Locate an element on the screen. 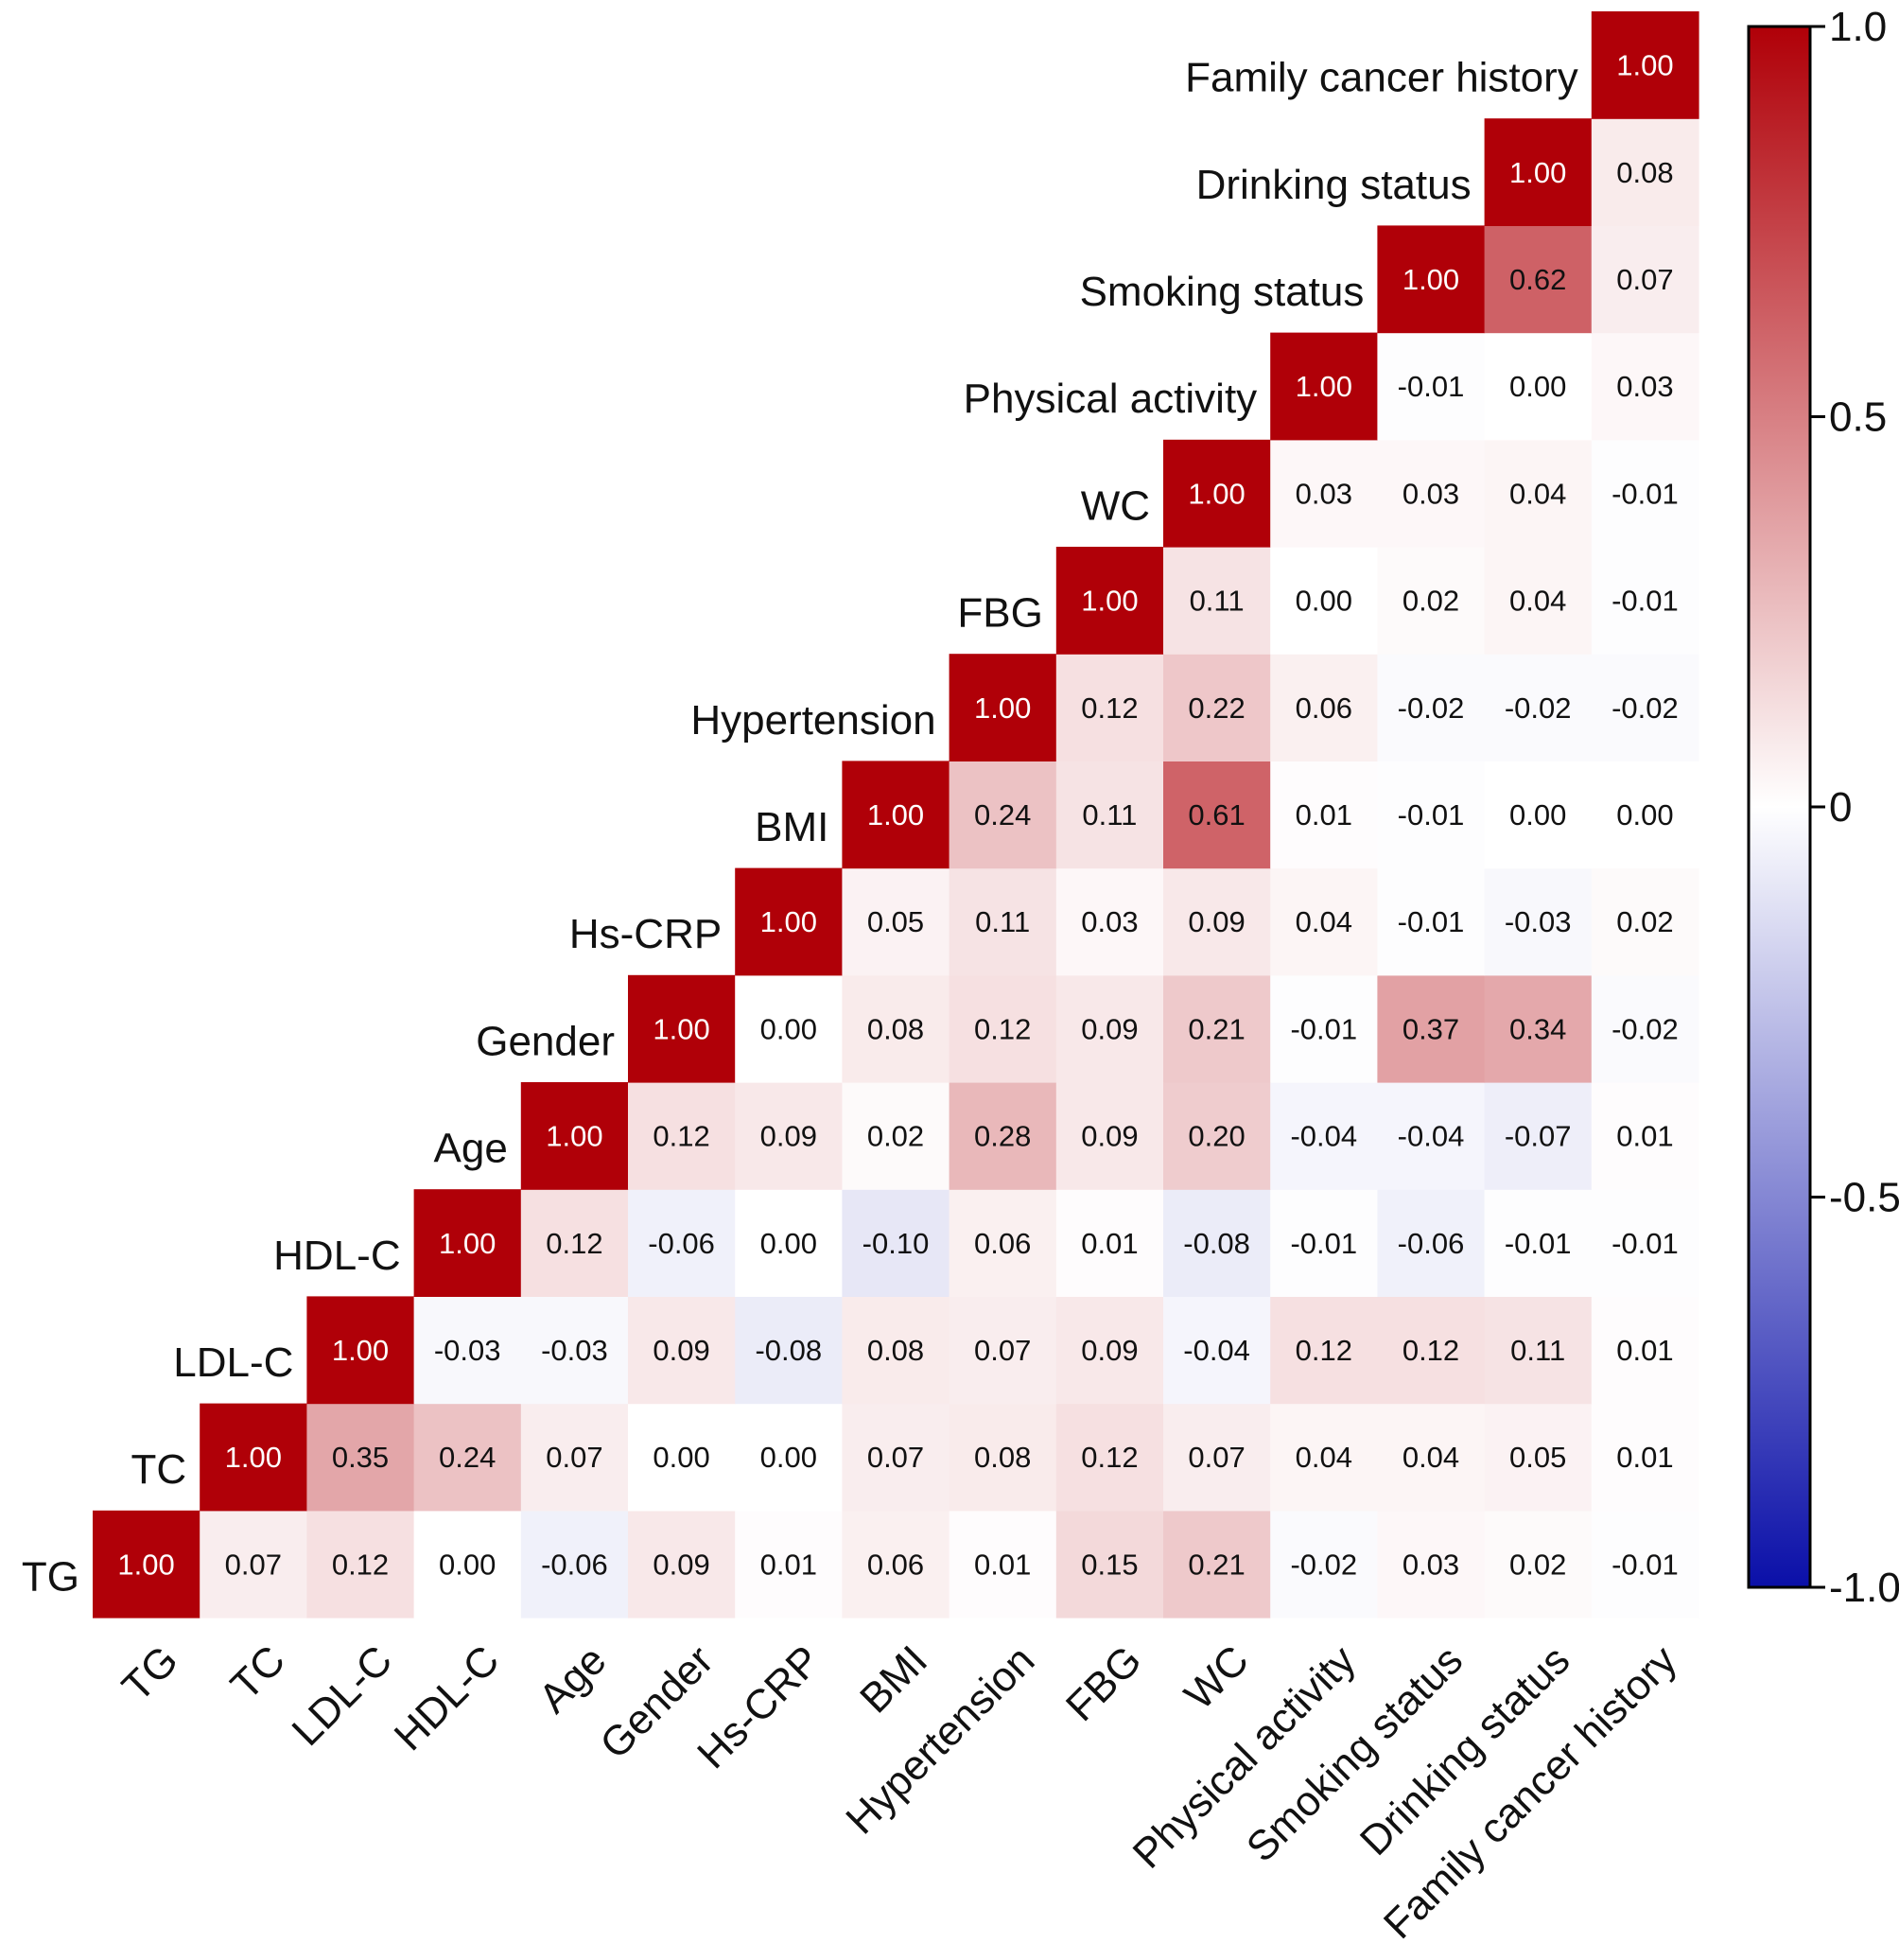 The height and width of the screenshot is (1960, 1899). colorbar-tick-label: 0.5 is located at coordinates (1858, 418).